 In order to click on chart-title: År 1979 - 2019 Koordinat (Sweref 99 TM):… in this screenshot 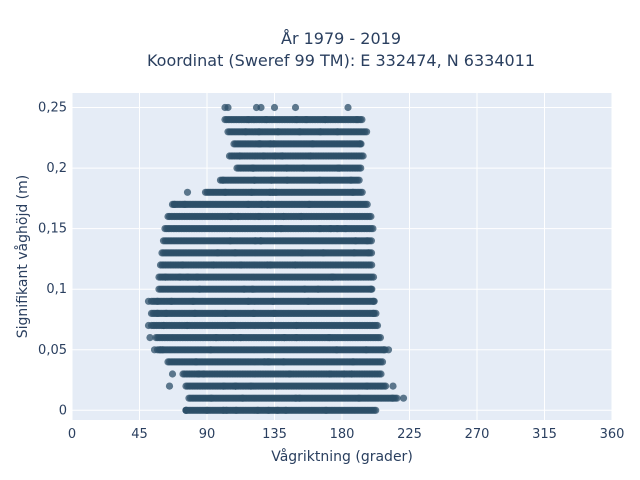, I will do `click(320, 50)`.